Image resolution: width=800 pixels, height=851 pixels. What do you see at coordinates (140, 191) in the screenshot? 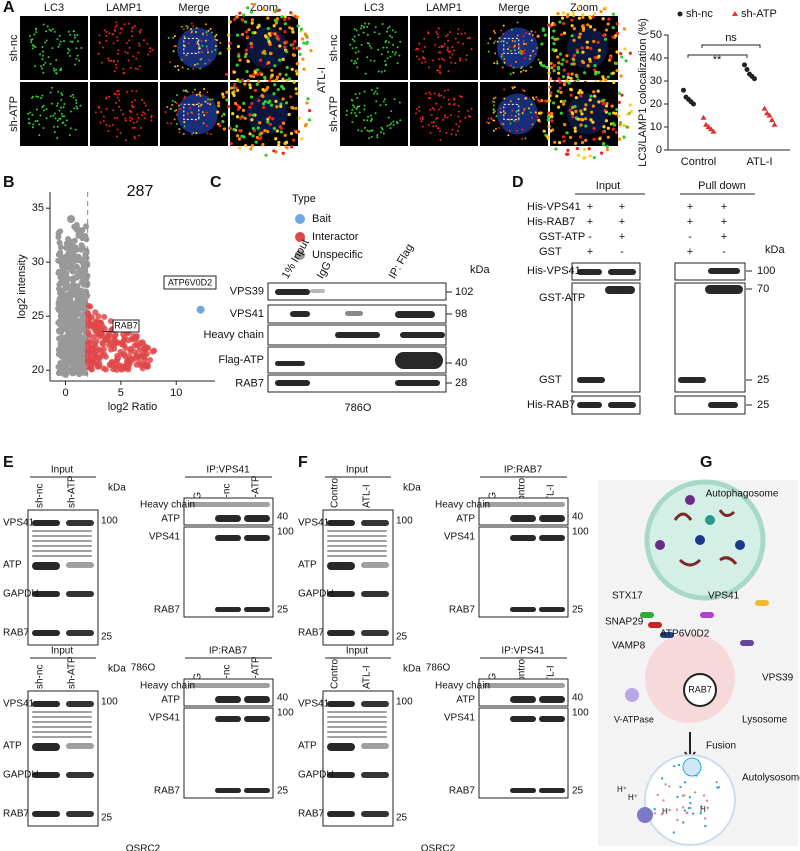
I see `count-label: 287` at bounding box center [140, 191].